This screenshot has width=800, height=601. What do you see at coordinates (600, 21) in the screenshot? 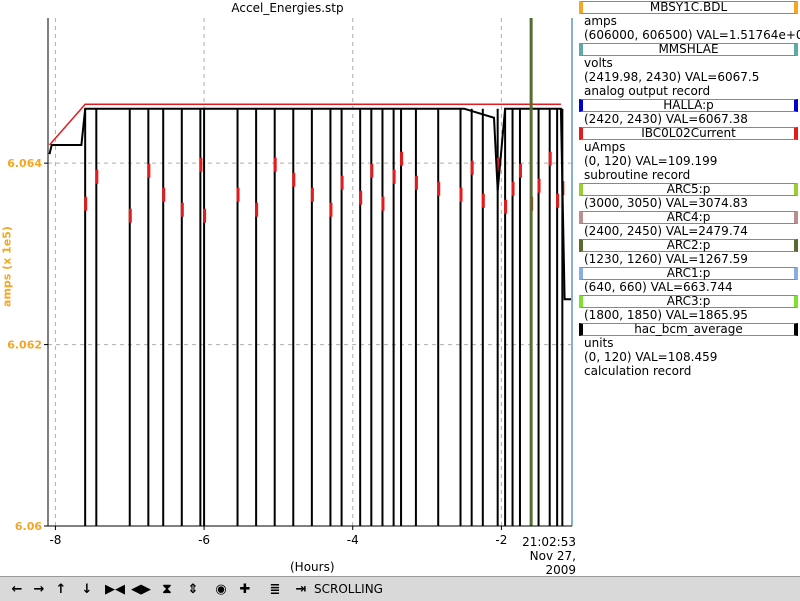
I see `legend-detail: amps` at bounding box center [600, 21].